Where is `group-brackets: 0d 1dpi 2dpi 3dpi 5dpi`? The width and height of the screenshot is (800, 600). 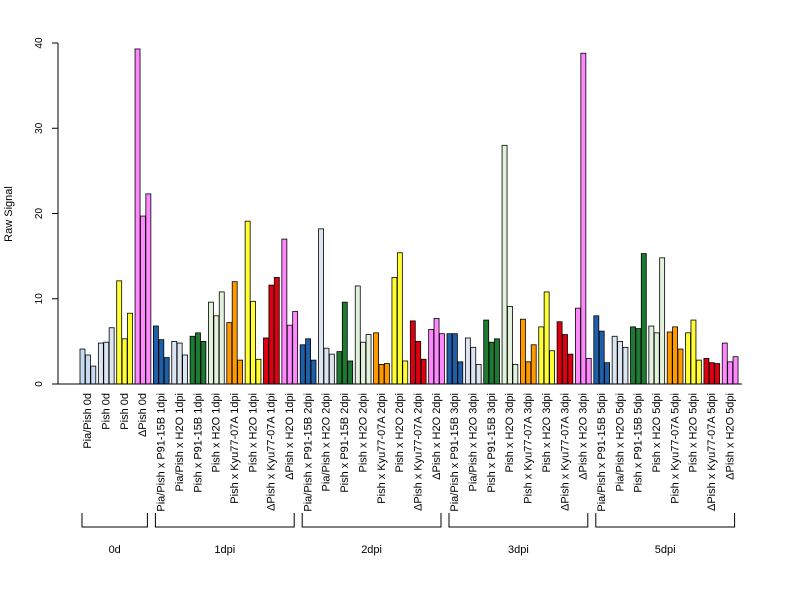
group-brackets: 0d 1dpi 2dpi 3dpi 5dpi is located at coordinates (408, 534).